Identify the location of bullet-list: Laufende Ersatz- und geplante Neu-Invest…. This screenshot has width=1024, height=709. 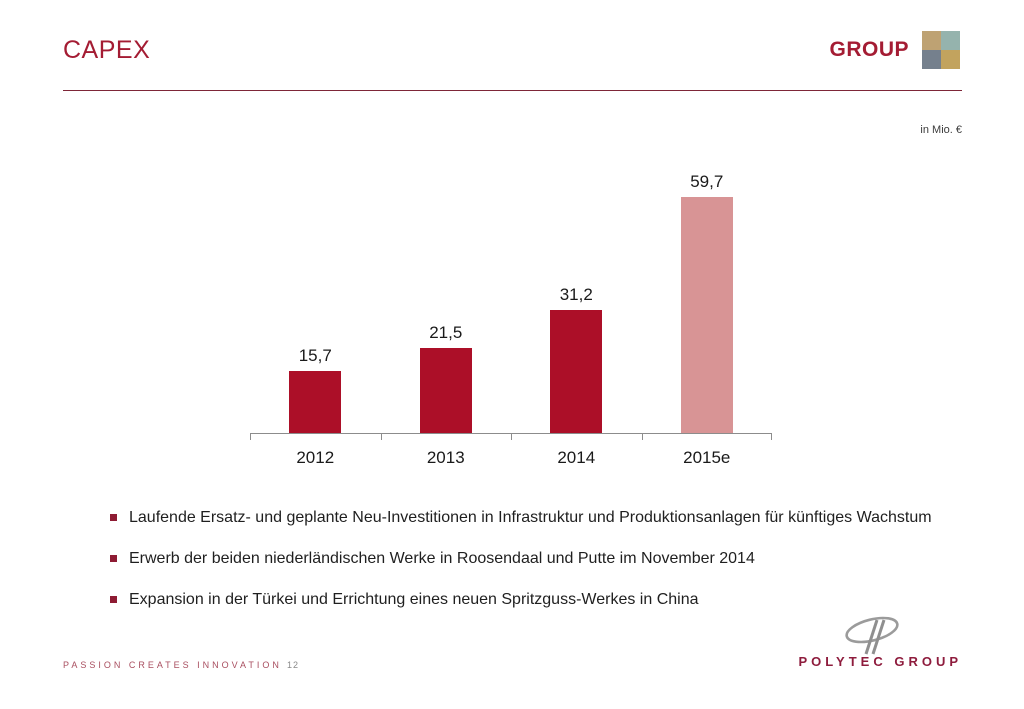
(525, 569).